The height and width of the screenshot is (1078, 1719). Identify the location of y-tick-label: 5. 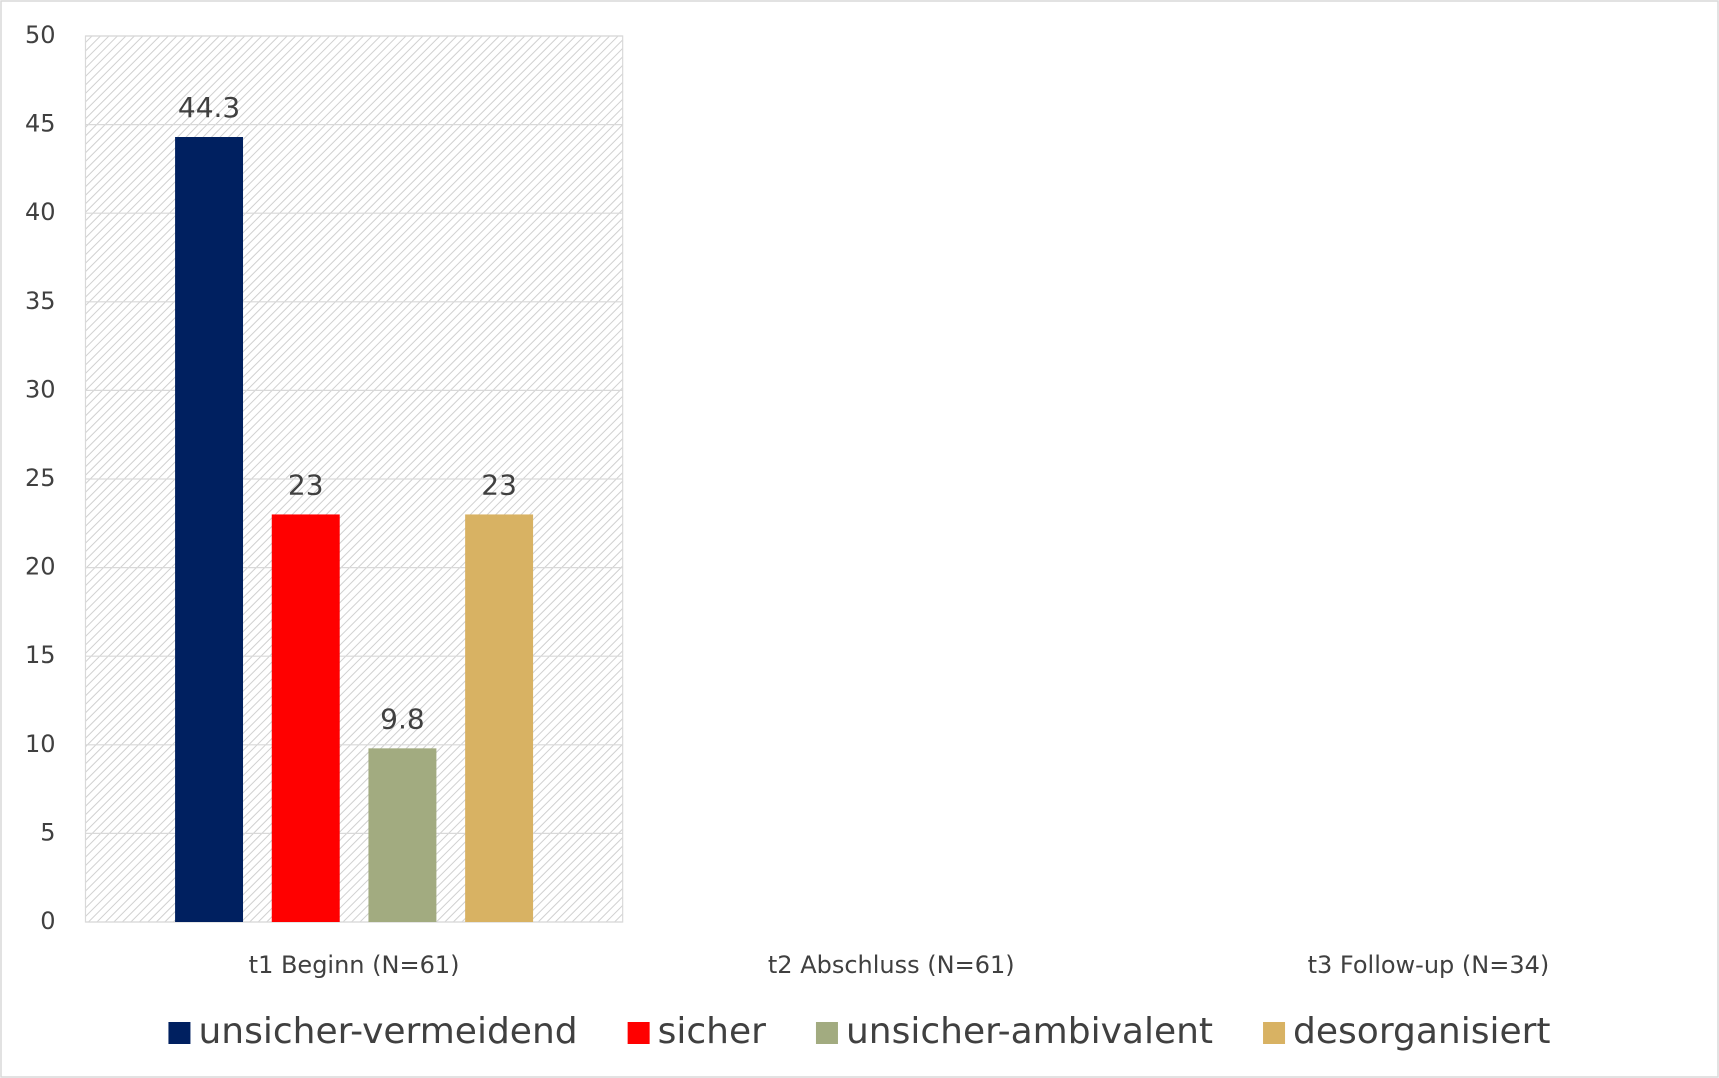
(47, 832).